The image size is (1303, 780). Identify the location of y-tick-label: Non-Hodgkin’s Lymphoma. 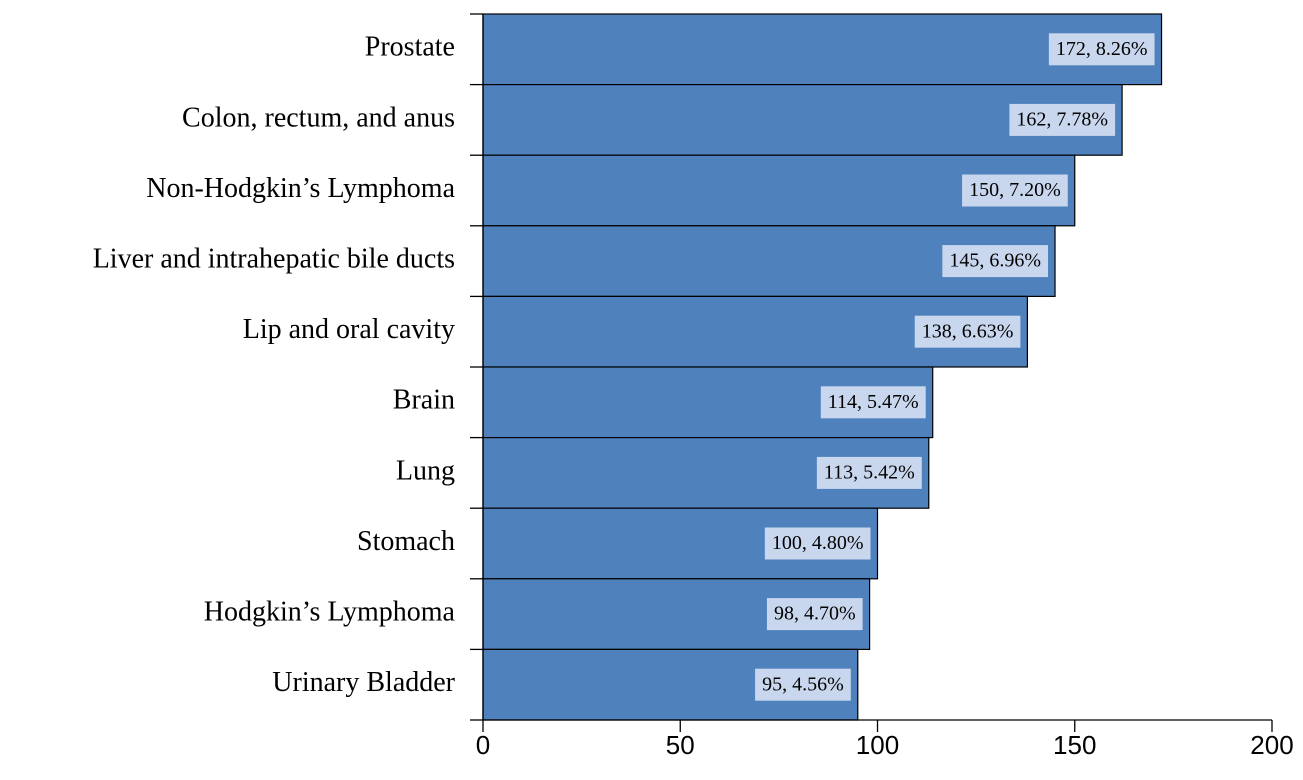
(300, 188).